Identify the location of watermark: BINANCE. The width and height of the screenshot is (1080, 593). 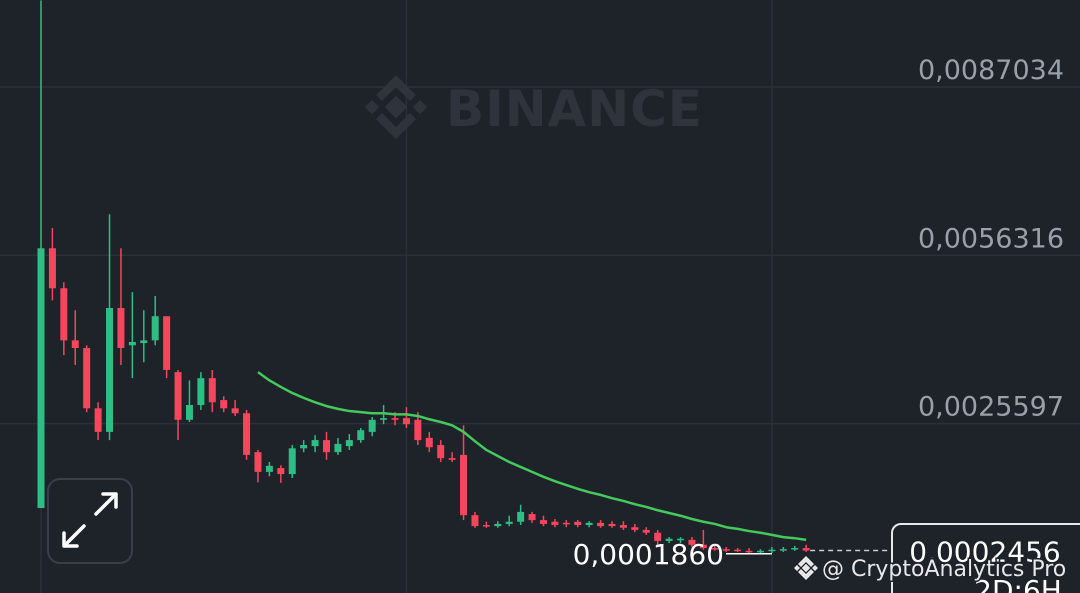
(533, 107).